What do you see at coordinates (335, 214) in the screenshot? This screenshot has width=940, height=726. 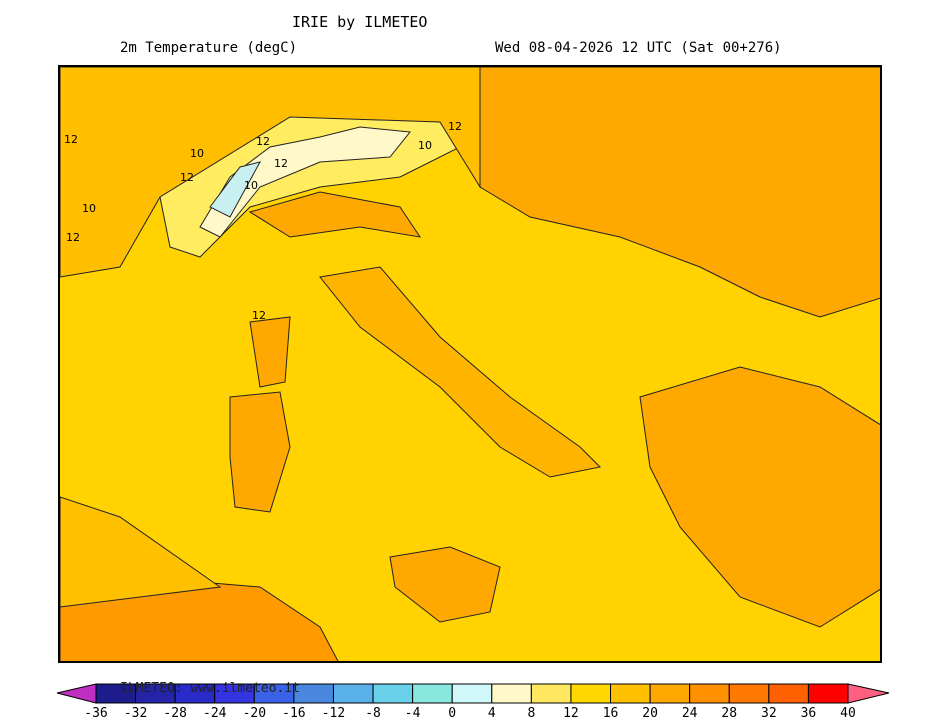 I see `po-valley` at bounding box center [335, 214].